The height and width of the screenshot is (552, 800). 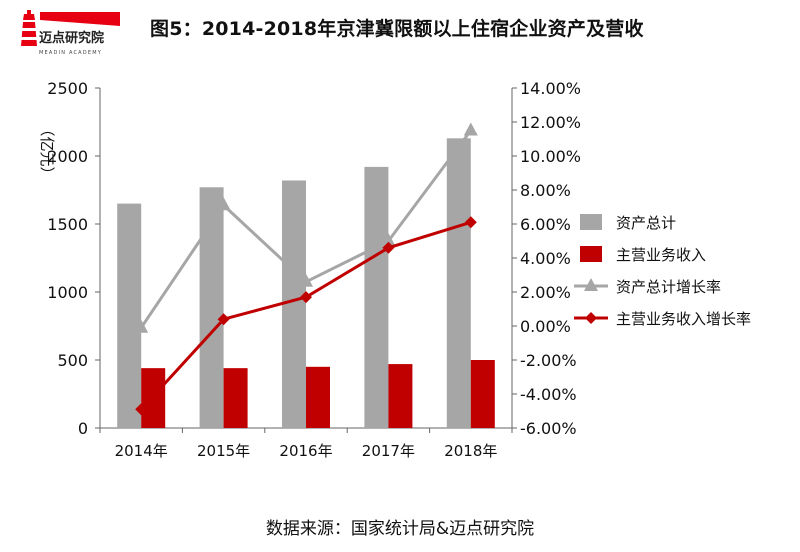 I want to click on y-axis-label: （亿元）, so click(x=47, y=151).